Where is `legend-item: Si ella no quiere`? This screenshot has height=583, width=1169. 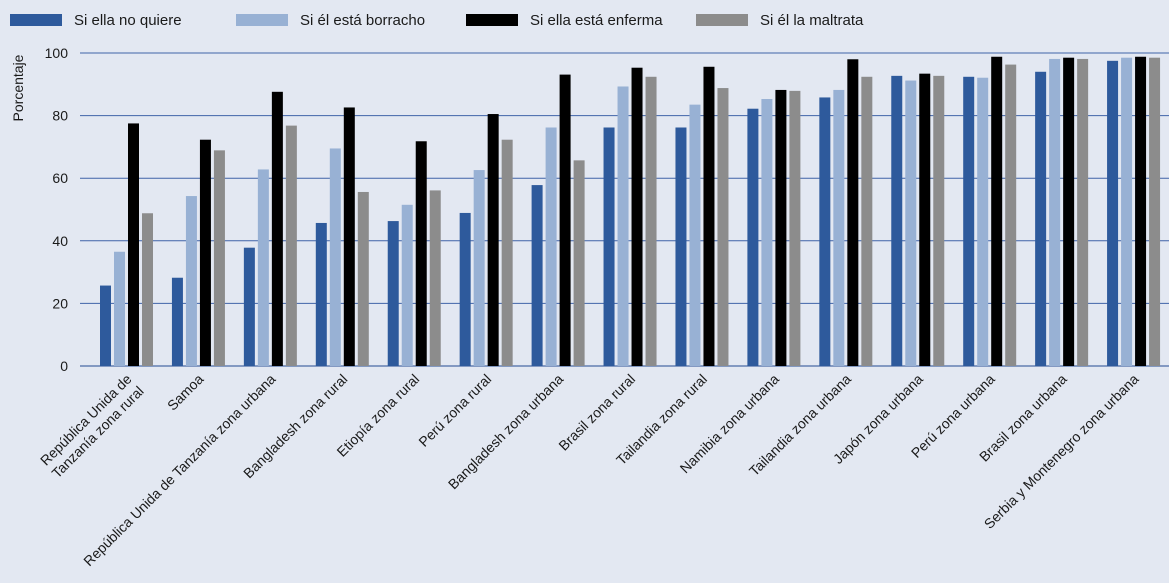
legend-item: Si ella no quiere is located at coordinates (96, 20).